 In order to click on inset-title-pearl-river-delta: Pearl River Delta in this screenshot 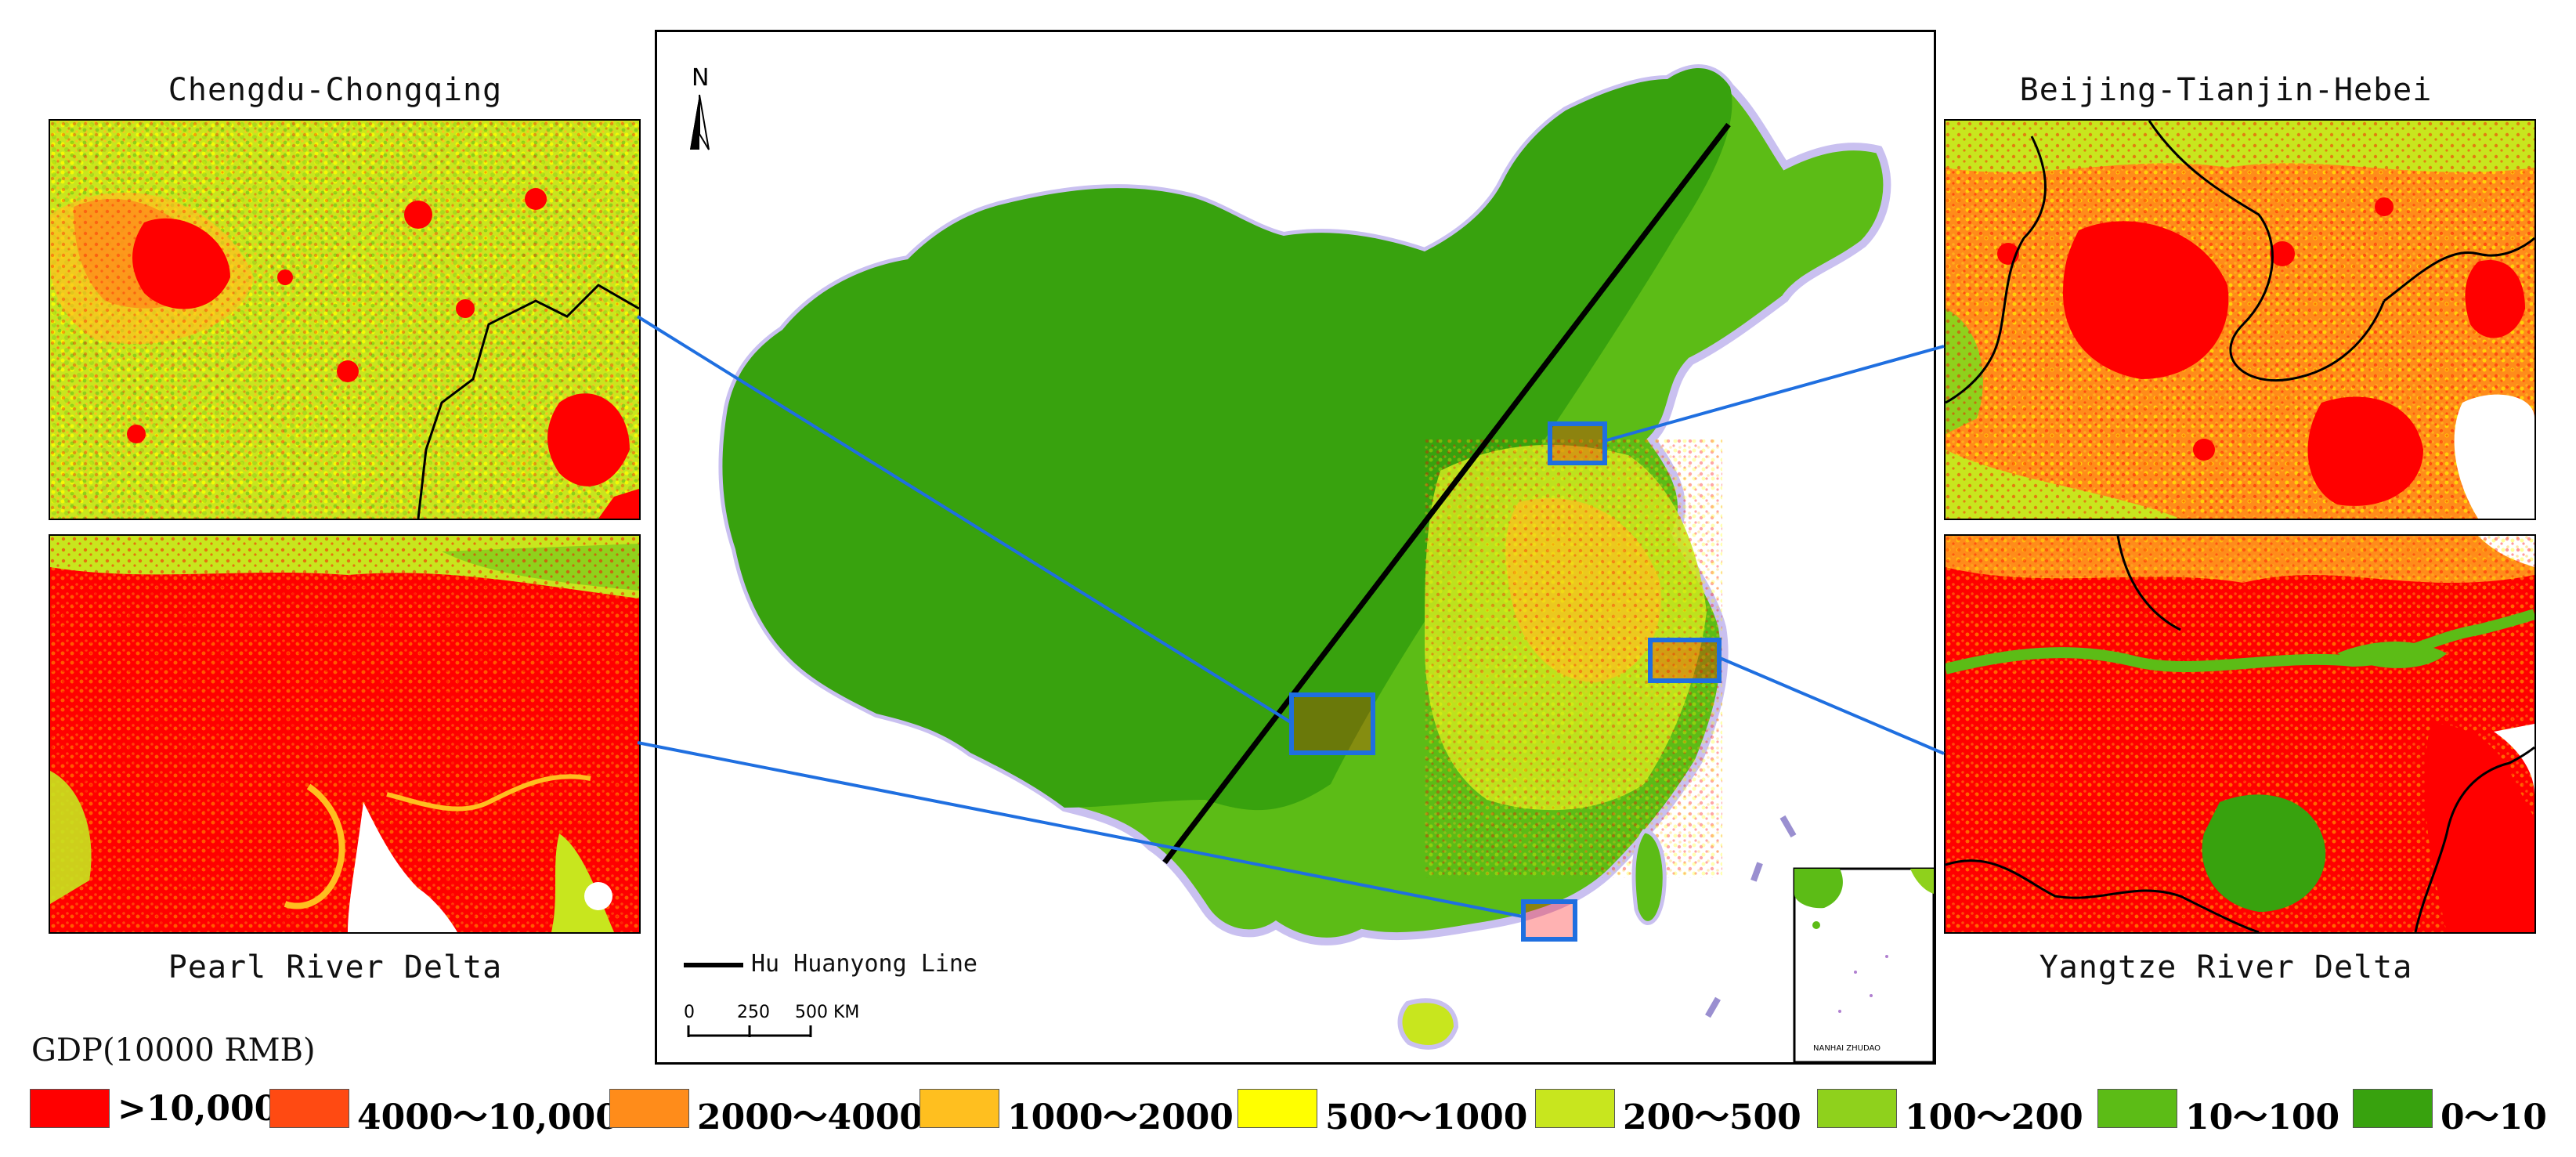, I will do `click(335, 967)`.